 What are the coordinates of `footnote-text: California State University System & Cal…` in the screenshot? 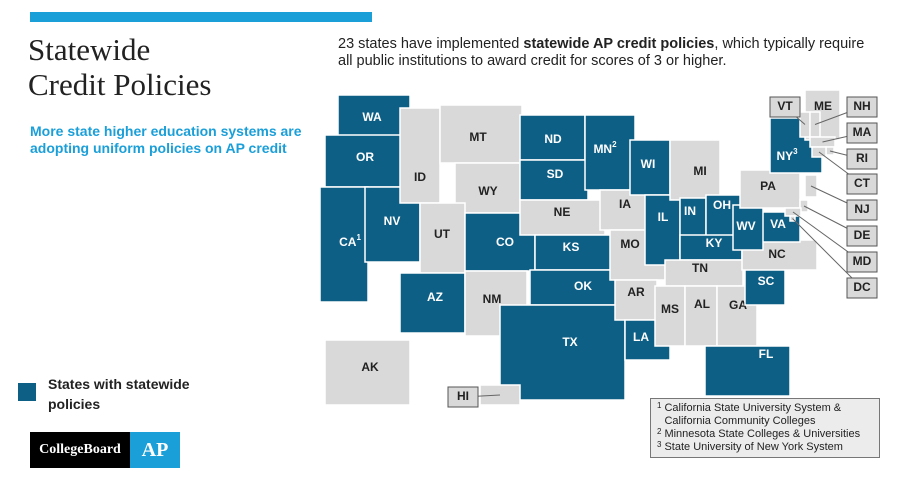 It's located at (753, 414).